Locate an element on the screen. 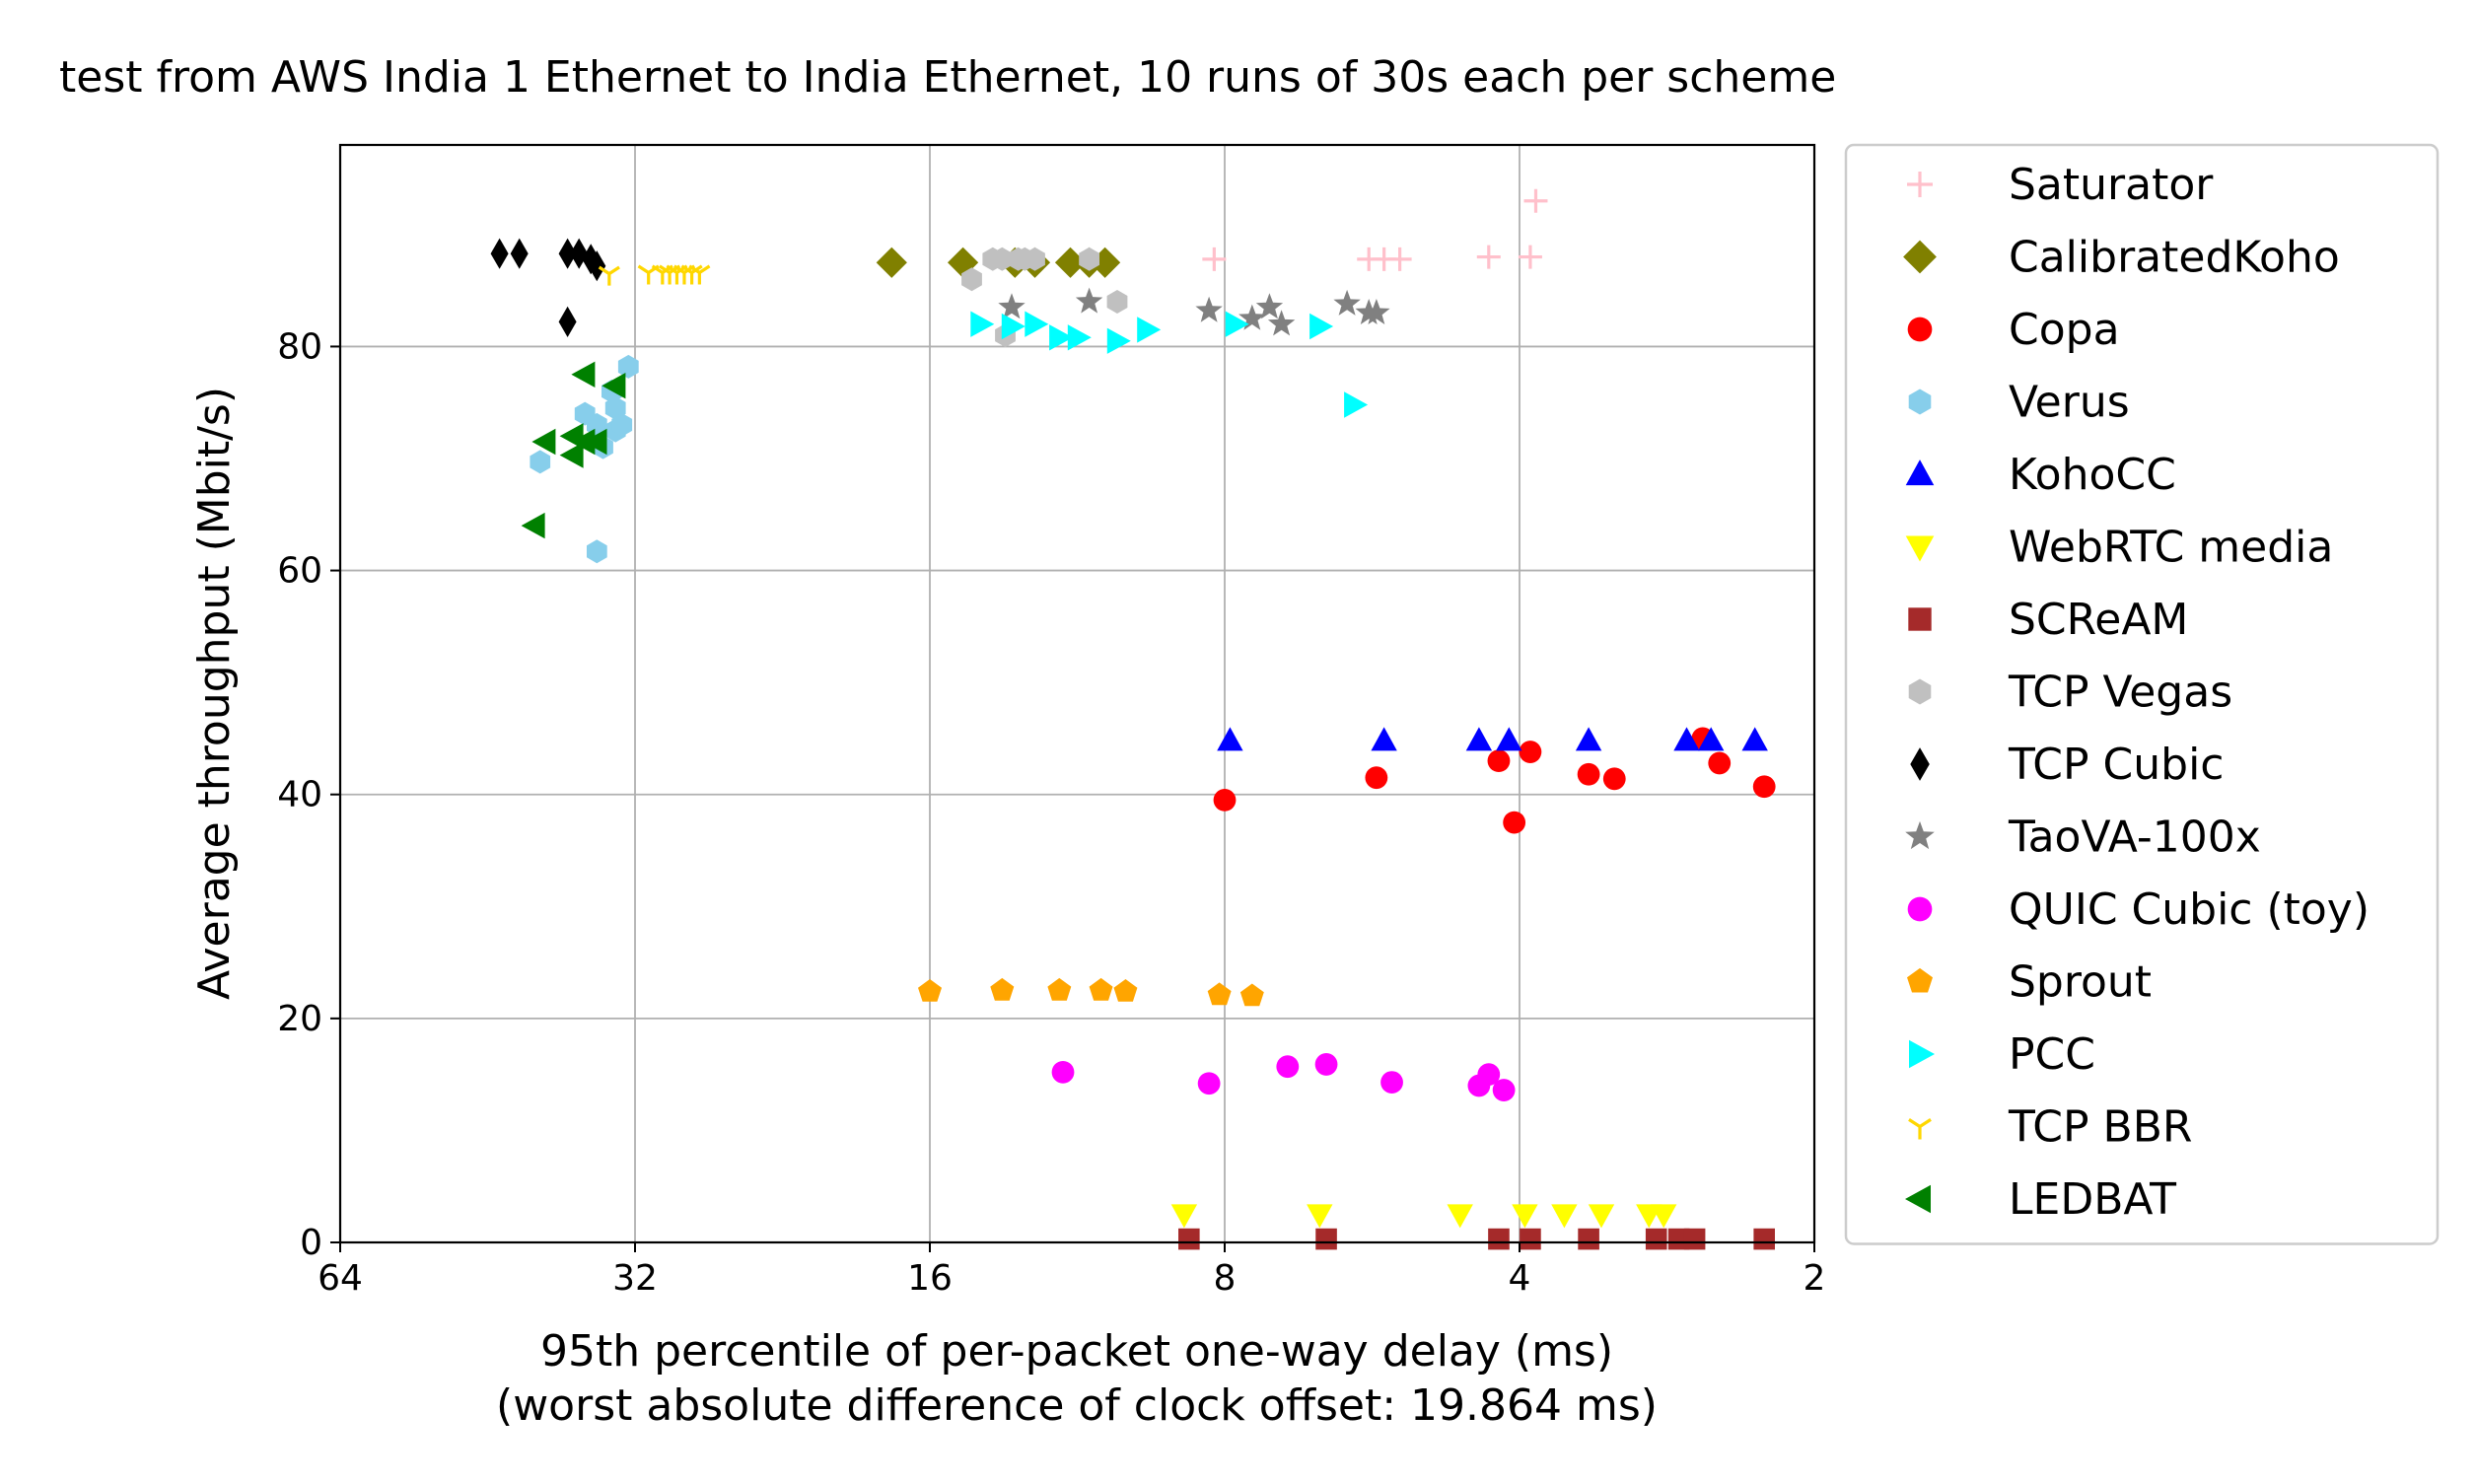 This screenshot has height=1484, width=2476. point-tcp-bbr is located at coordinates (609, 275).